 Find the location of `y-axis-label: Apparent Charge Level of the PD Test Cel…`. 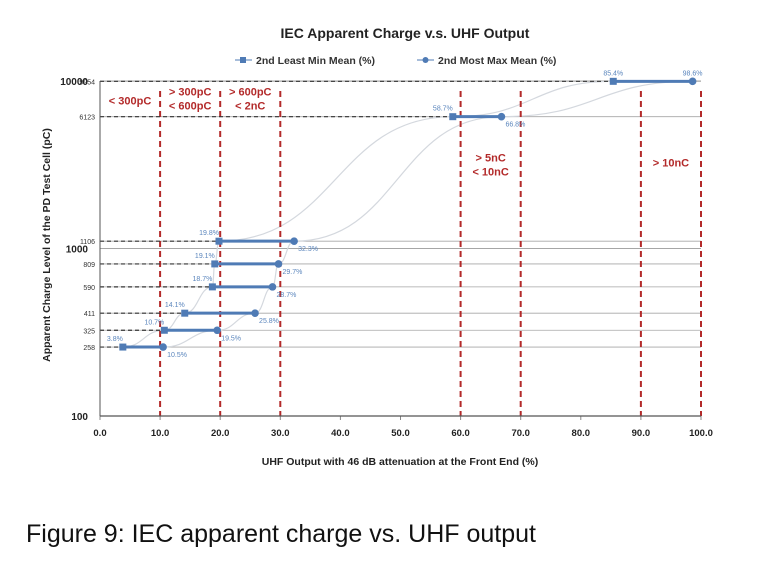

y-axis-label: Apparent Charge Level of the PD Test Cel… is located at coordinates (47, 245).